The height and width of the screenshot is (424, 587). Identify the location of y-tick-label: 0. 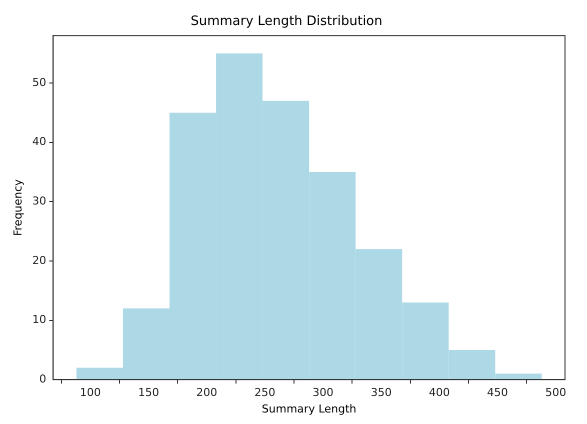
(42, 379).